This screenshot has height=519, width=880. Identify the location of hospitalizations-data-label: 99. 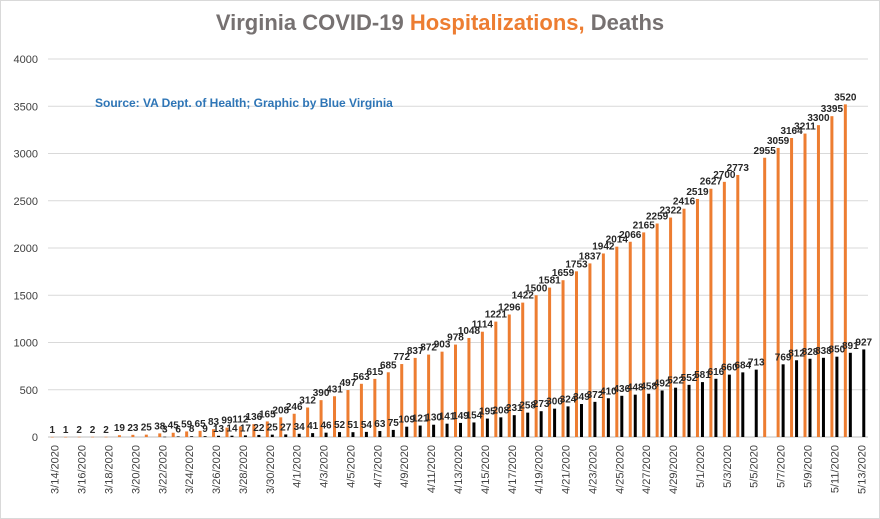
(227, 421).